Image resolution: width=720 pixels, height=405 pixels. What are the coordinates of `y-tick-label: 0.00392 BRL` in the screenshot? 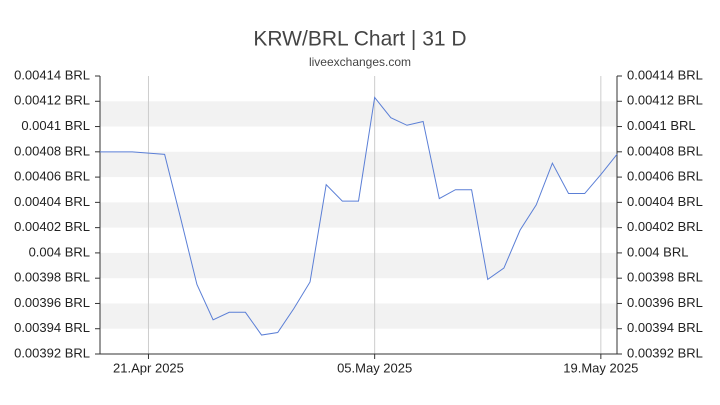 It's located at (52, 352).